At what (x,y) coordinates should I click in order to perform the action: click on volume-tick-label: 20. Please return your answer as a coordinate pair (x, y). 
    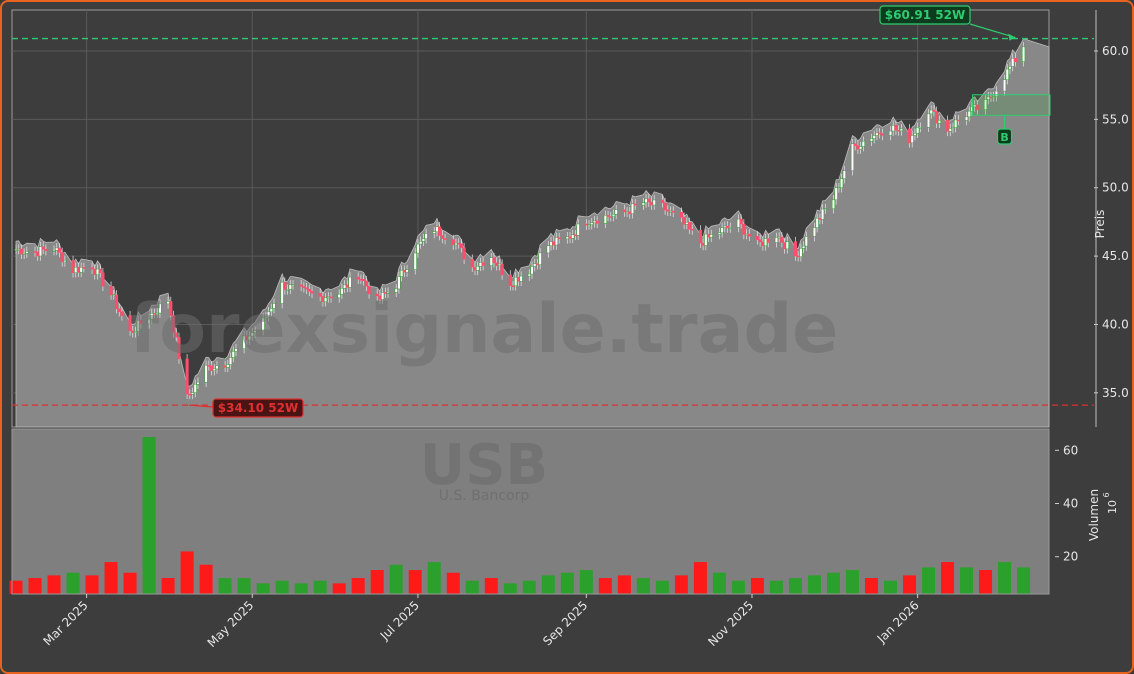
    Looking at the image, I should click on (1070, 557).